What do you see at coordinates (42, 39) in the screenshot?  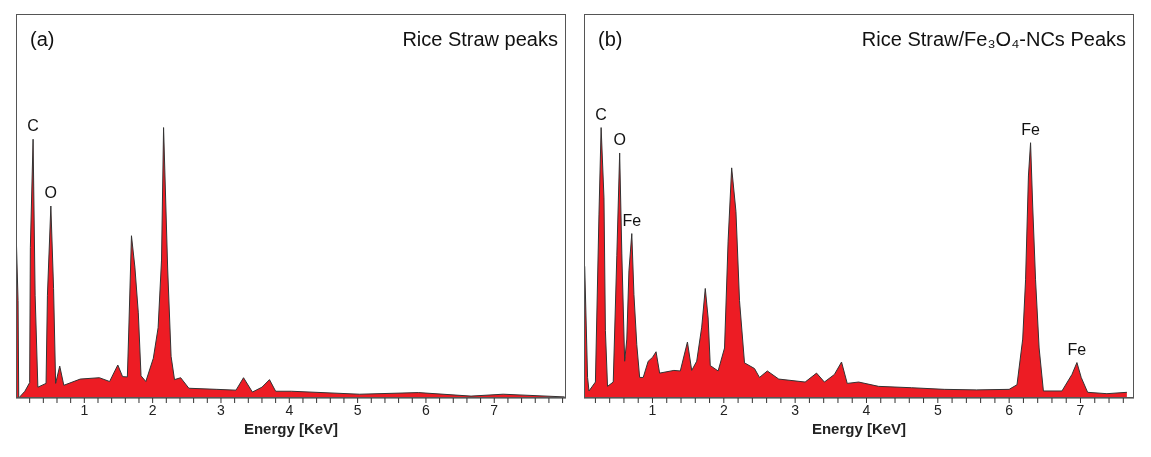 I see `text: (a)` at bounding box center [42, 39].